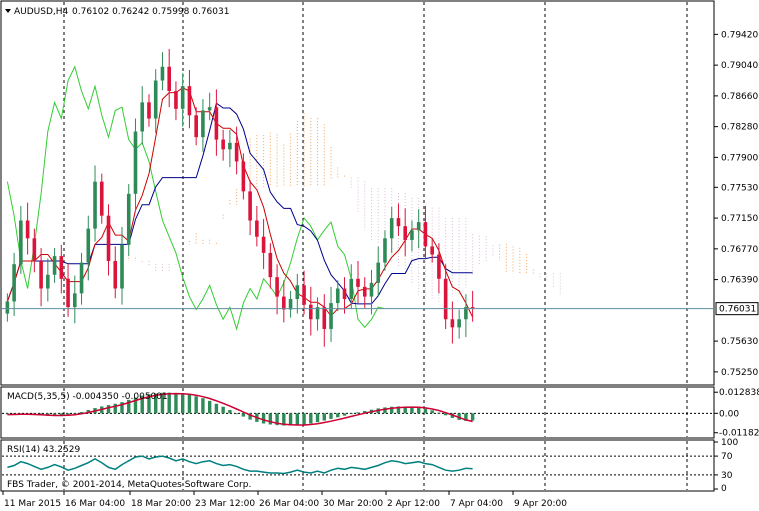 The image size is (759, 511). I want to click on macd-tick-label: 0.012838, so click(739, 393).